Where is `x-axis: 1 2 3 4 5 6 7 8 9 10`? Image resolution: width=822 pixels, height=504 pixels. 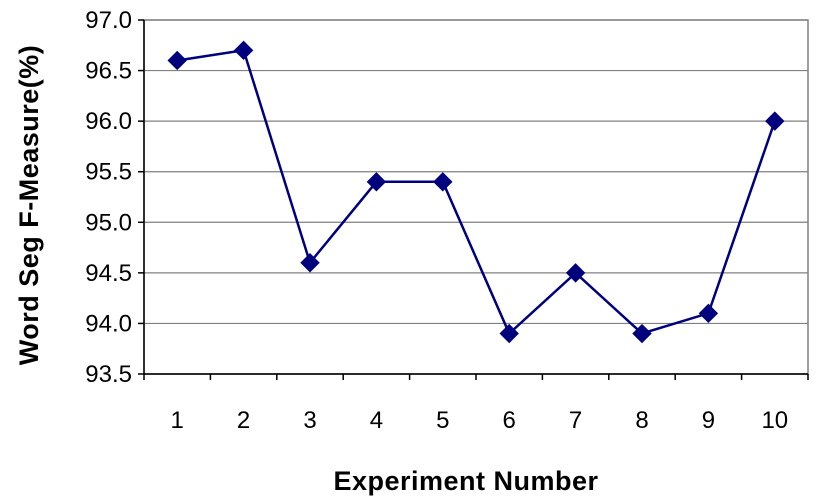
x-axis: 1 2 3 4 5 6 7 8 9 10 is located at coordinates (476, 403).